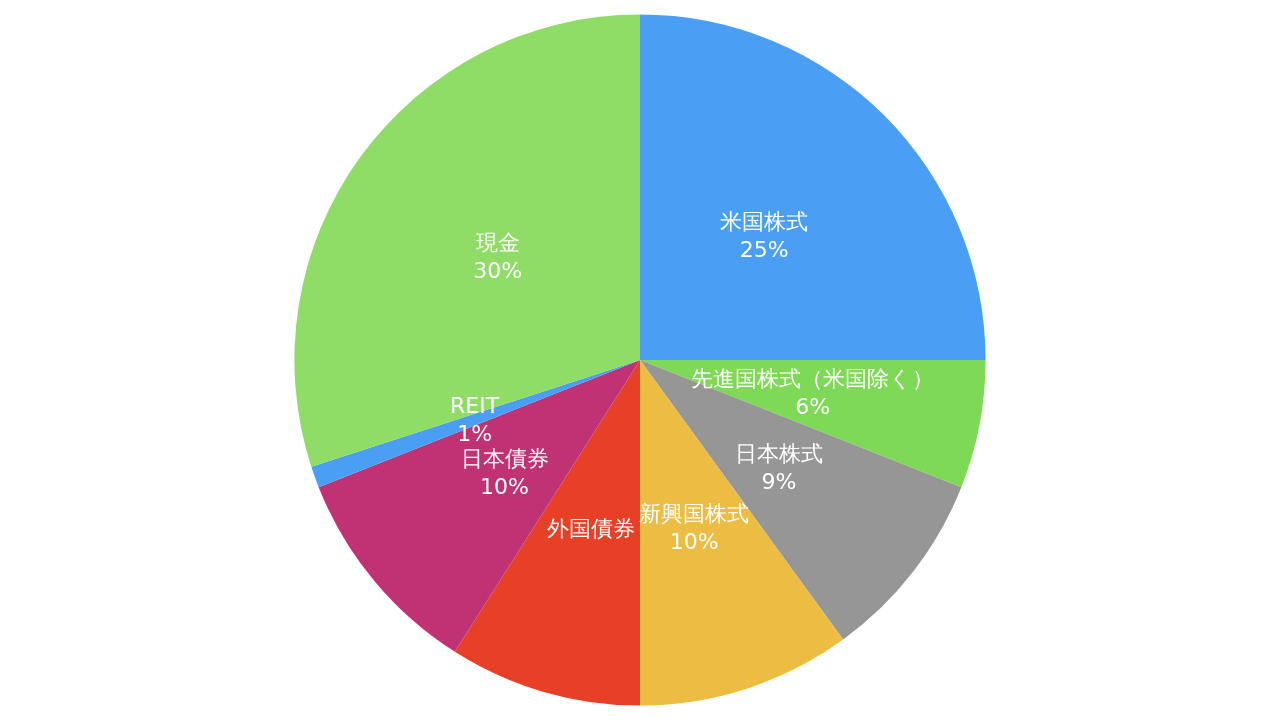 The image size is (1280, 720). Describe the element at coordinates (475, 406) in the screenshot. I see `slice-label: REIT` at that location.